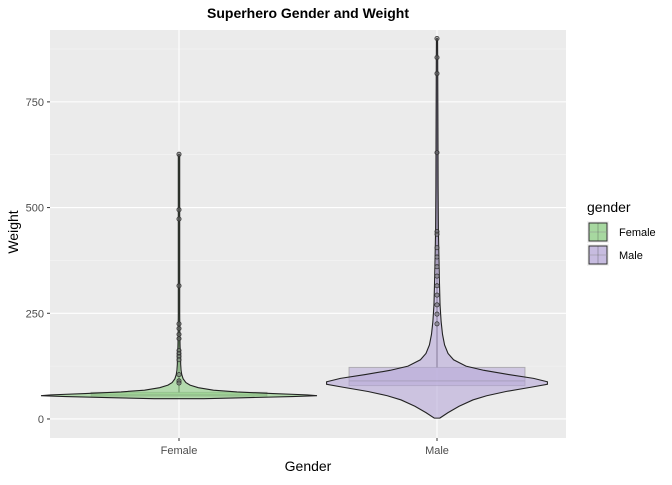 Image resolution: width=672 pixels, height=485 pixels. What do you see at coordinates (308, 13) in the screenshot?
I see `chart-title: Superhero Gender and Weight` at bounding box center [308, 13].